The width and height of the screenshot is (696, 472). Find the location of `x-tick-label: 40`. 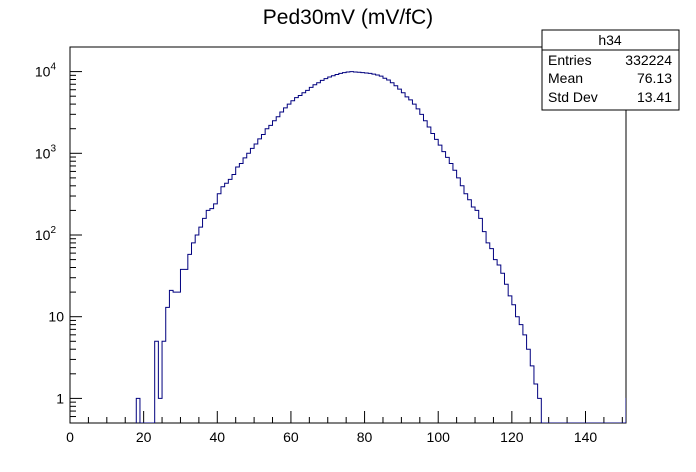

x-tick-label: 40 is located at coordinates (217, 437).